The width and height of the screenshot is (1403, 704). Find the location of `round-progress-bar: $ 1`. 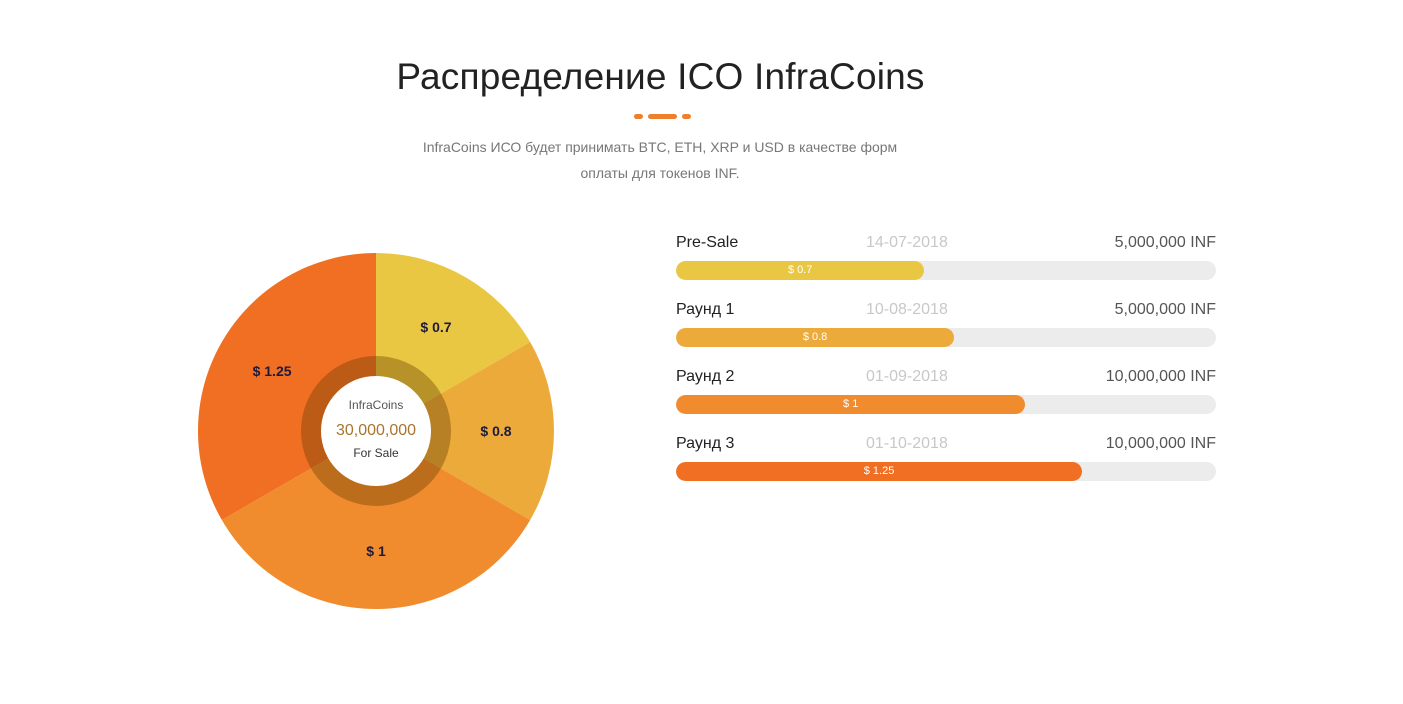

round-progress-bar: $ 1 is located at coordinates (851, 404).